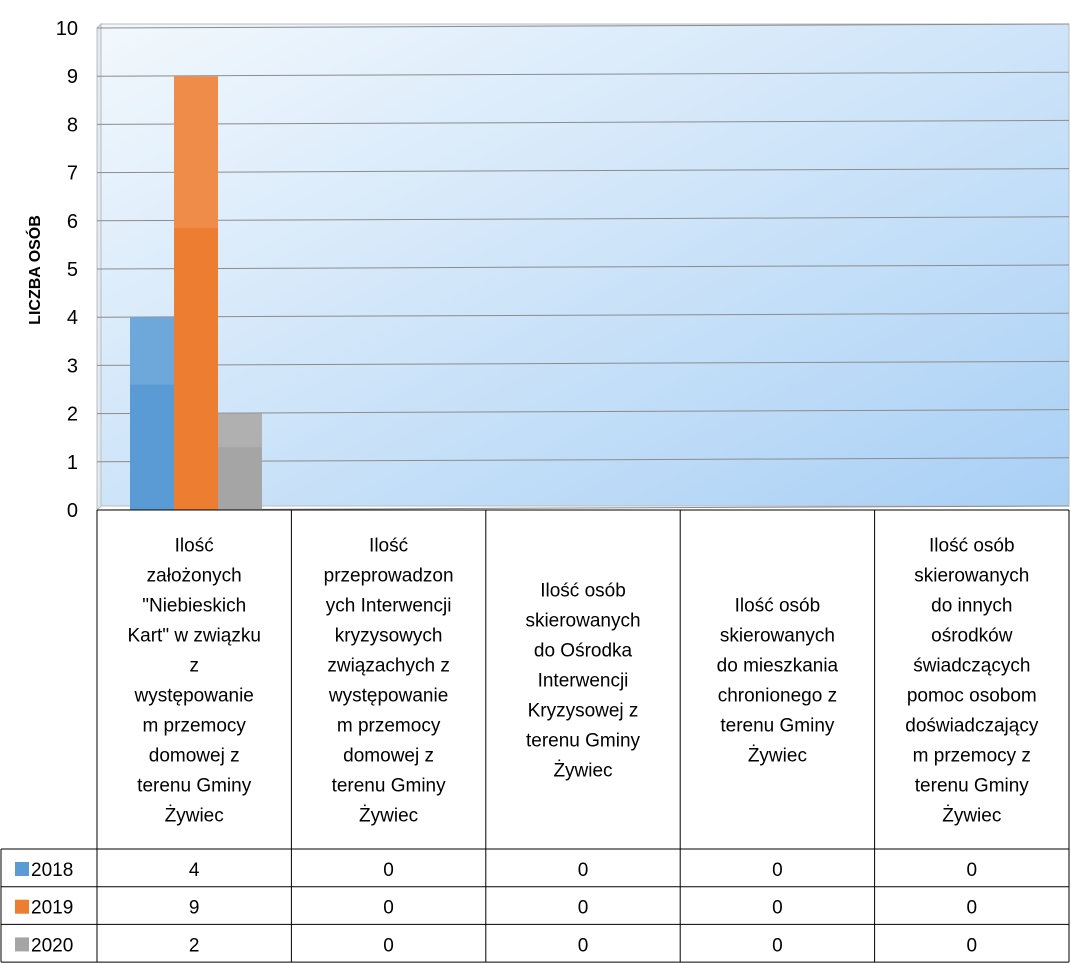 The image size is (1071, 963). I want to click on y-tick-label: 0, so click(72, 511).